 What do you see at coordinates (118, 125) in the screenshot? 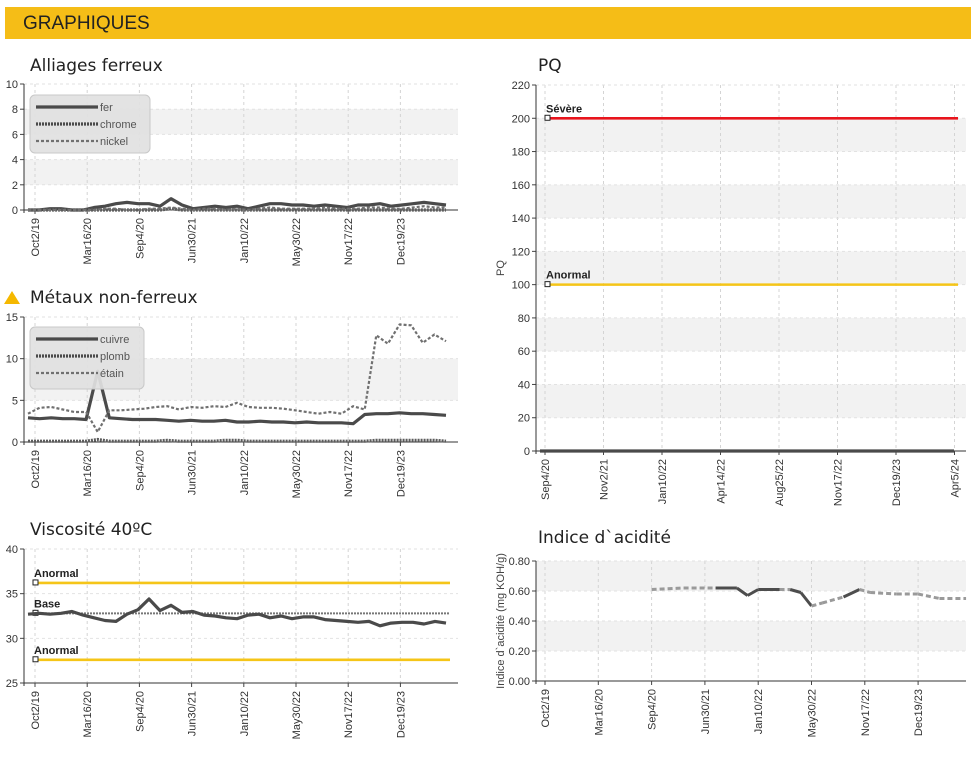
I see `legend-label: chrome` at bounding box center [118, 125].